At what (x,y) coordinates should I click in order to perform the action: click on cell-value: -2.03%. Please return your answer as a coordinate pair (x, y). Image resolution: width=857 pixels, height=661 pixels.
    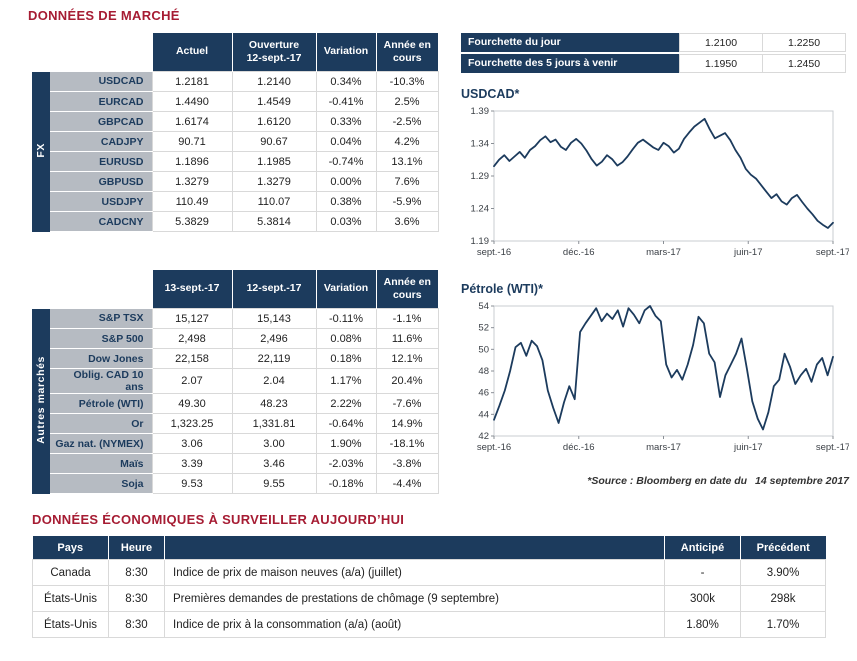
    Looking at the image, I should click on (346, 463).